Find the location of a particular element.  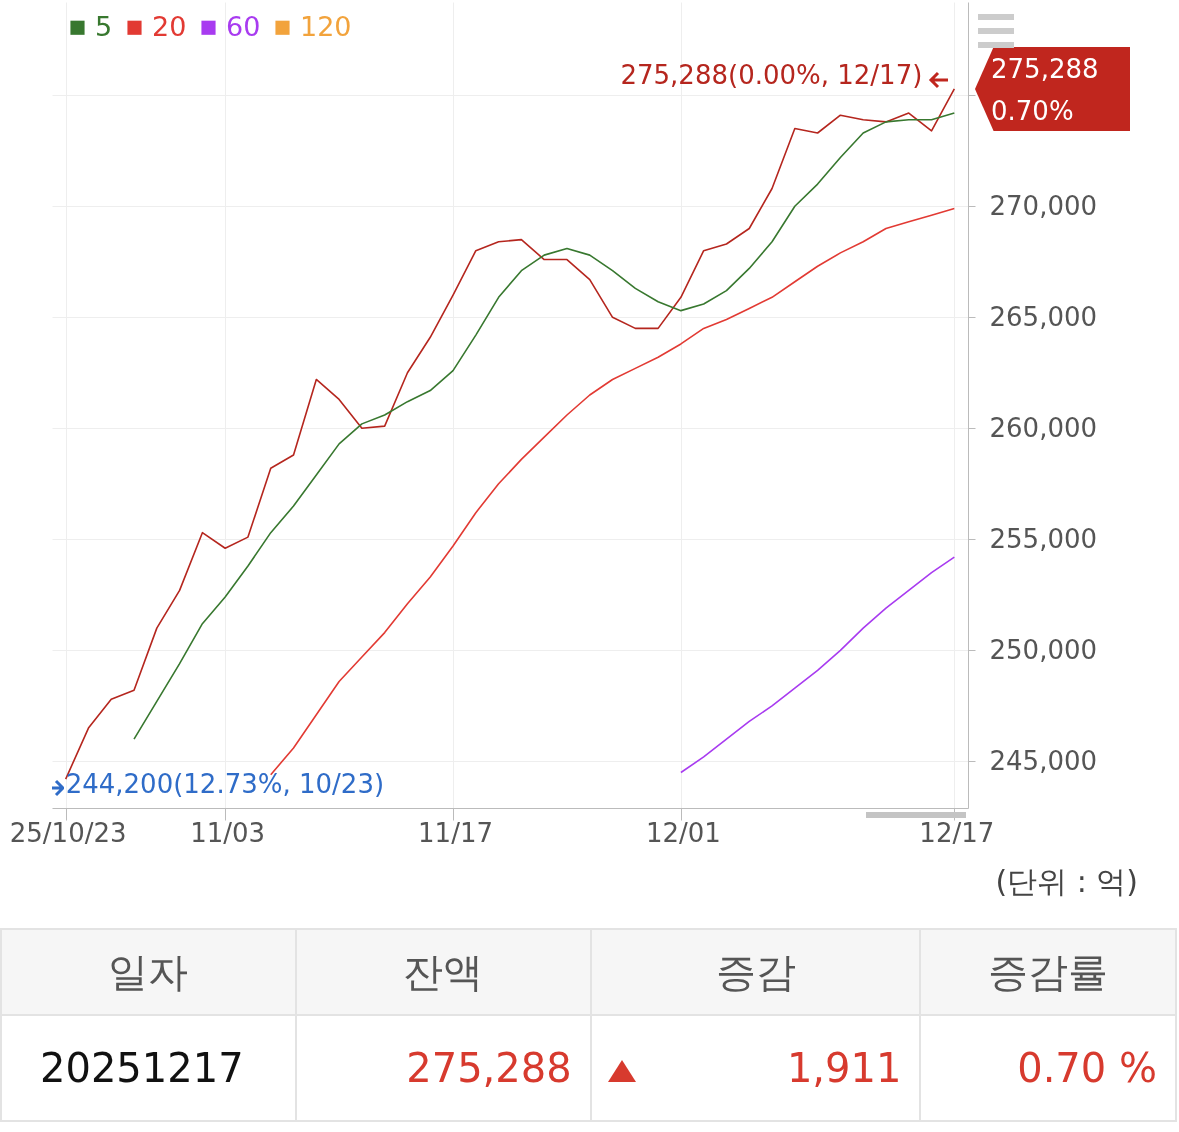

y-tick-label: 245,000 is located at coordinates (1043, 760).